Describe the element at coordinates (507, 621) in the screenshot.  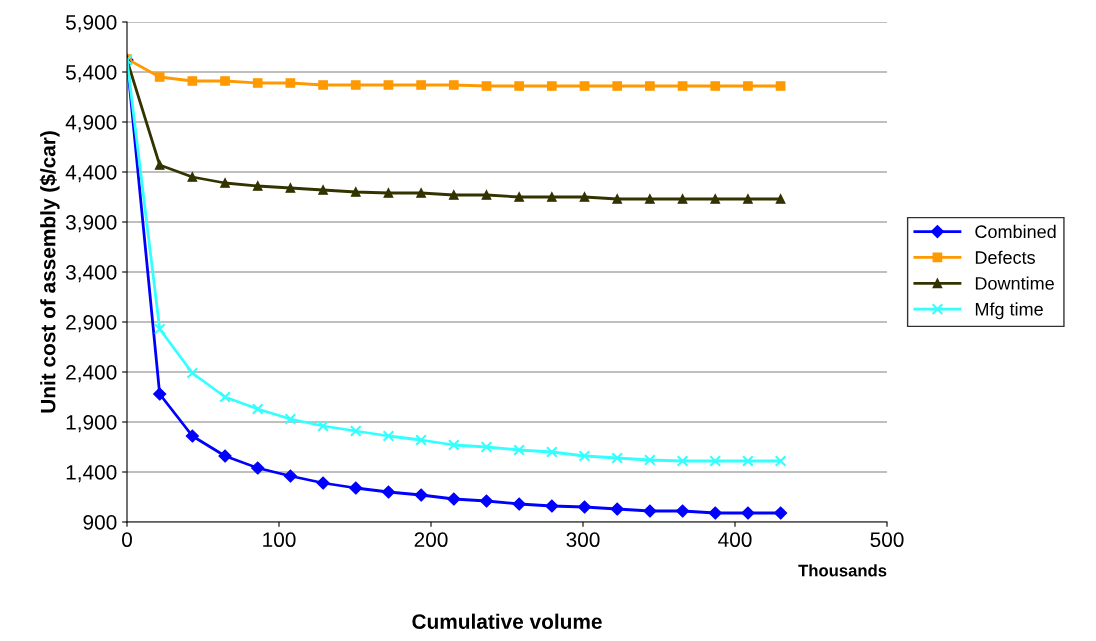
I see `x-axis-title: Cumulative volume` at that location.